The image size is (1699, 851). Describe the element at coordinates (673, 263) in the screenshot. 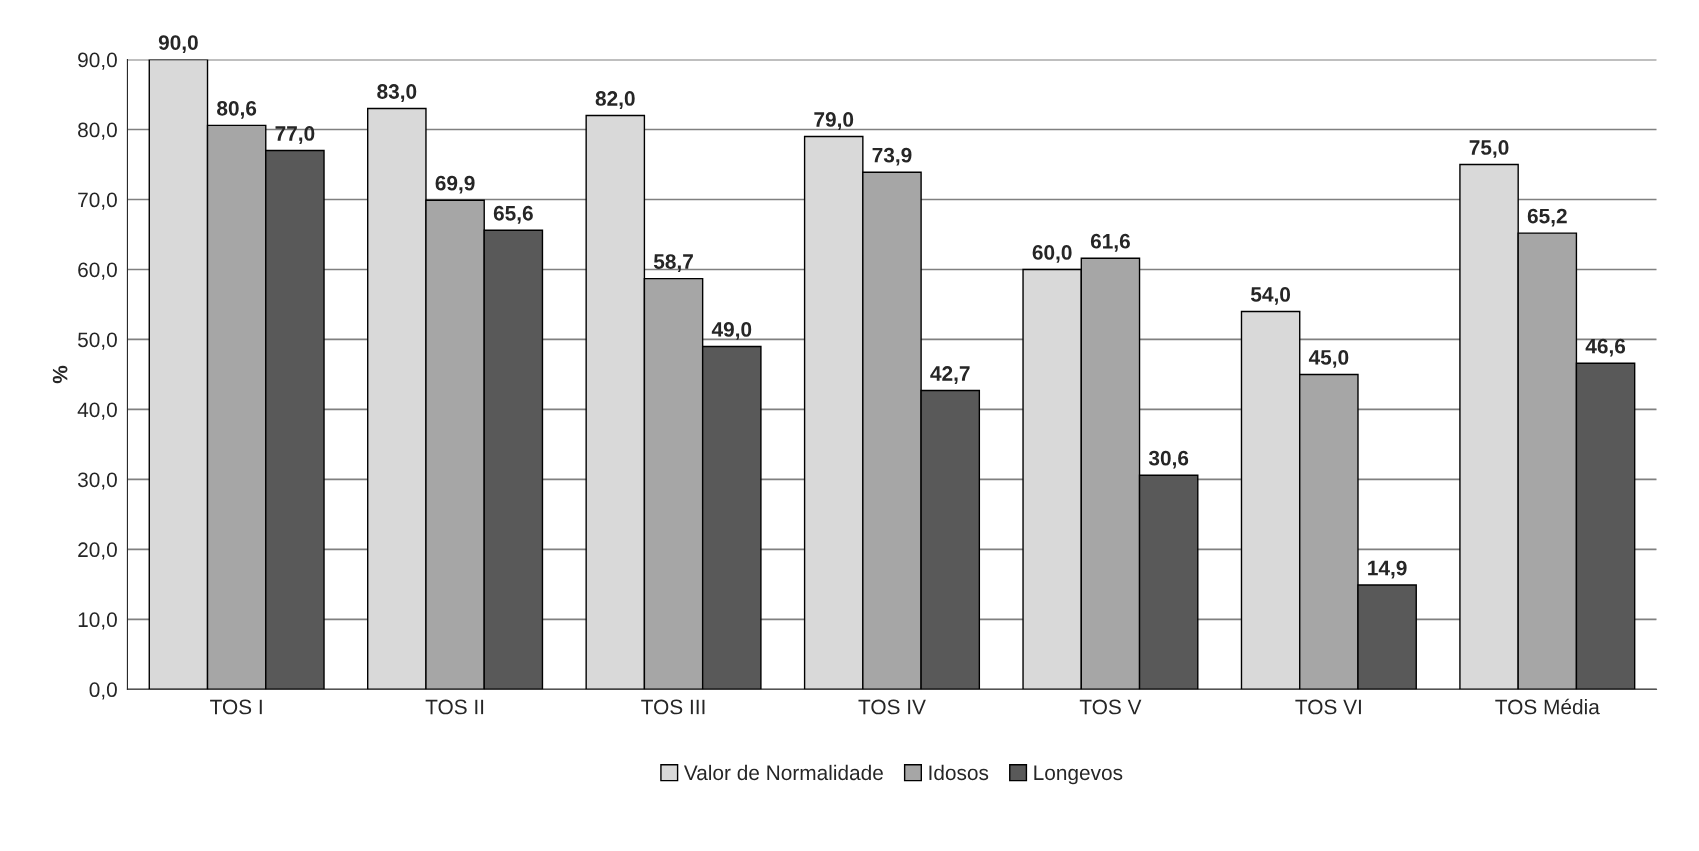

I see `data-label: 58,7` at that location.